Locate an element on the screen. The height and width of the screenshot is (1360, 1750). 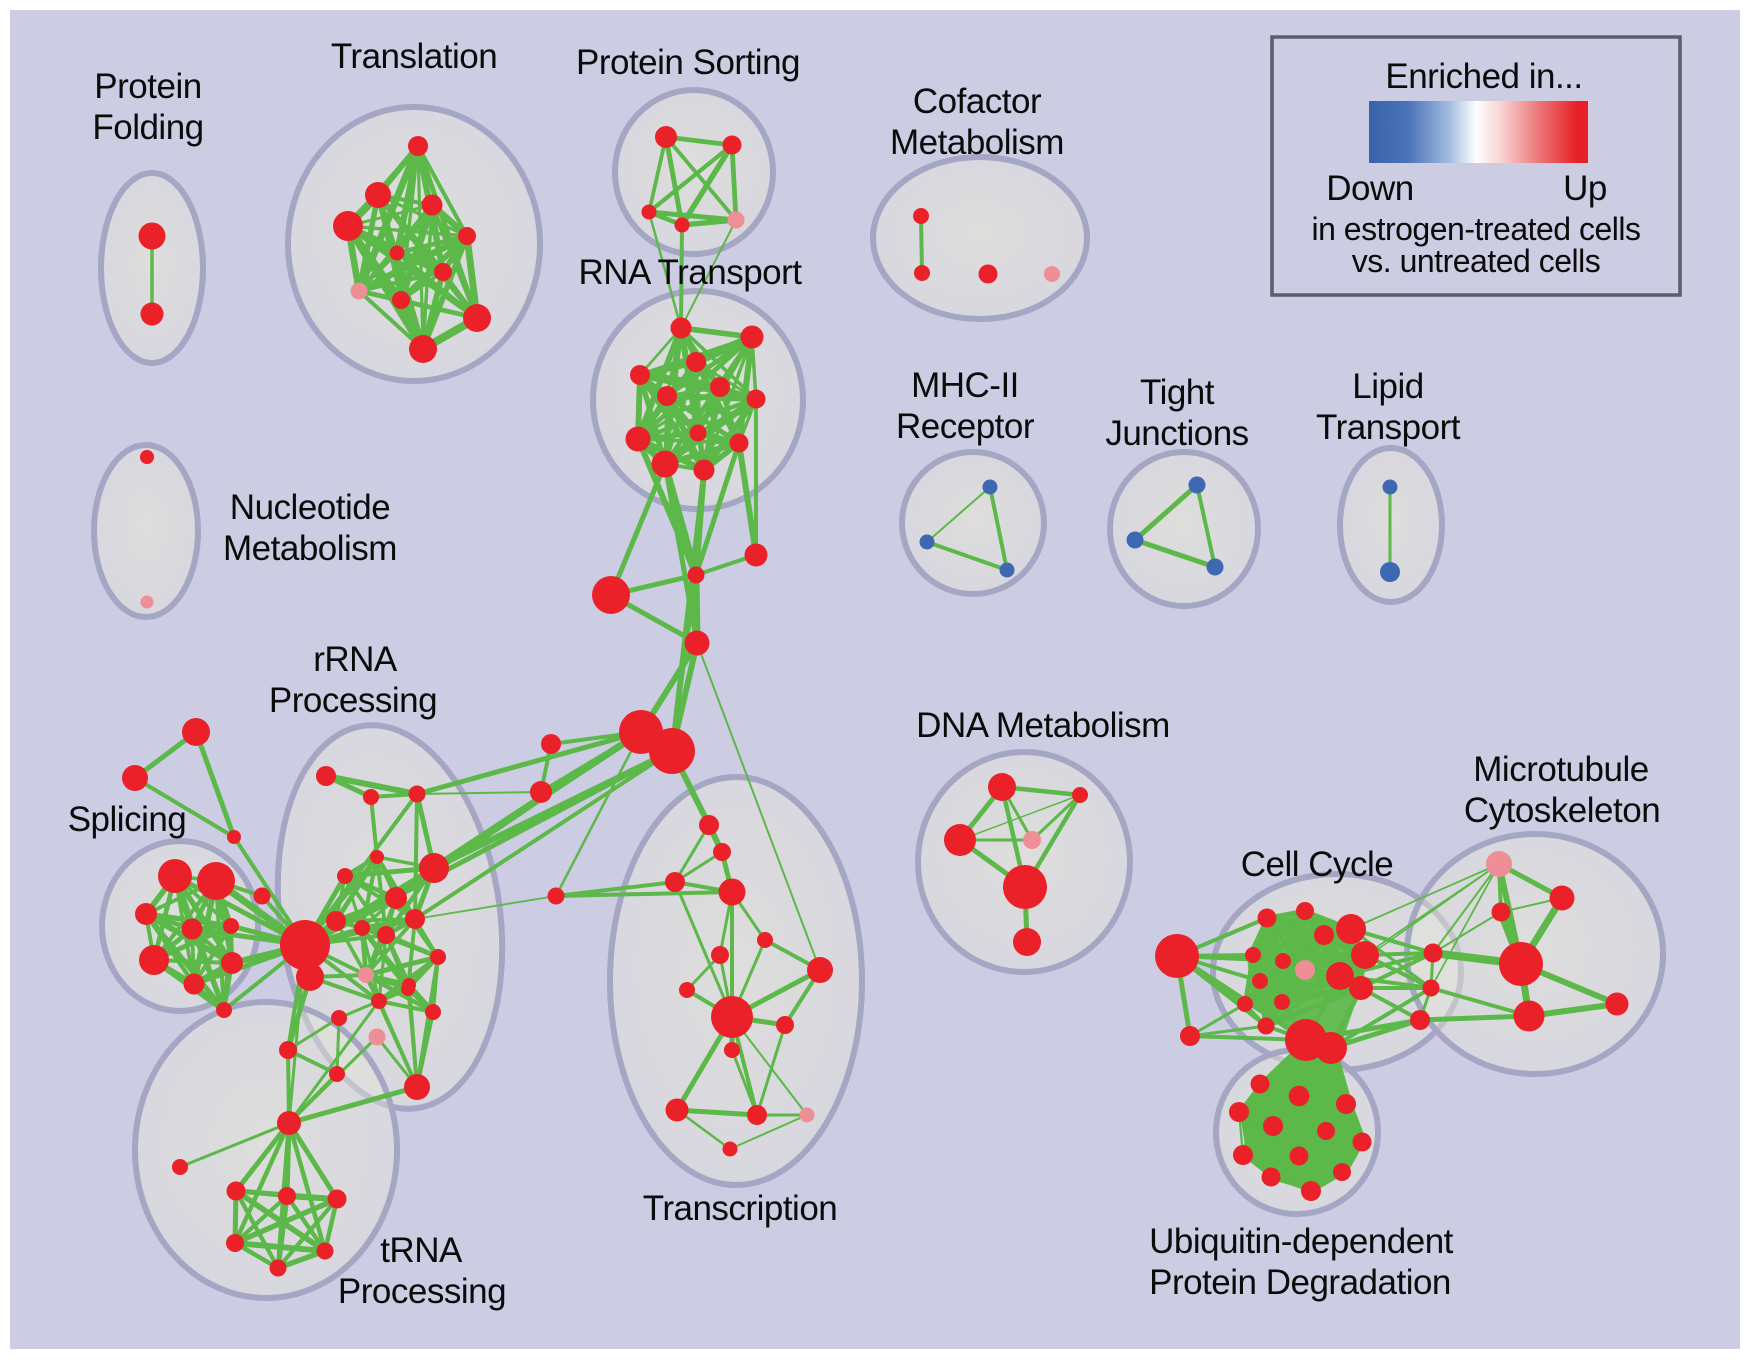
svg-text: Nucleotide is located at coordinates (310, 507).